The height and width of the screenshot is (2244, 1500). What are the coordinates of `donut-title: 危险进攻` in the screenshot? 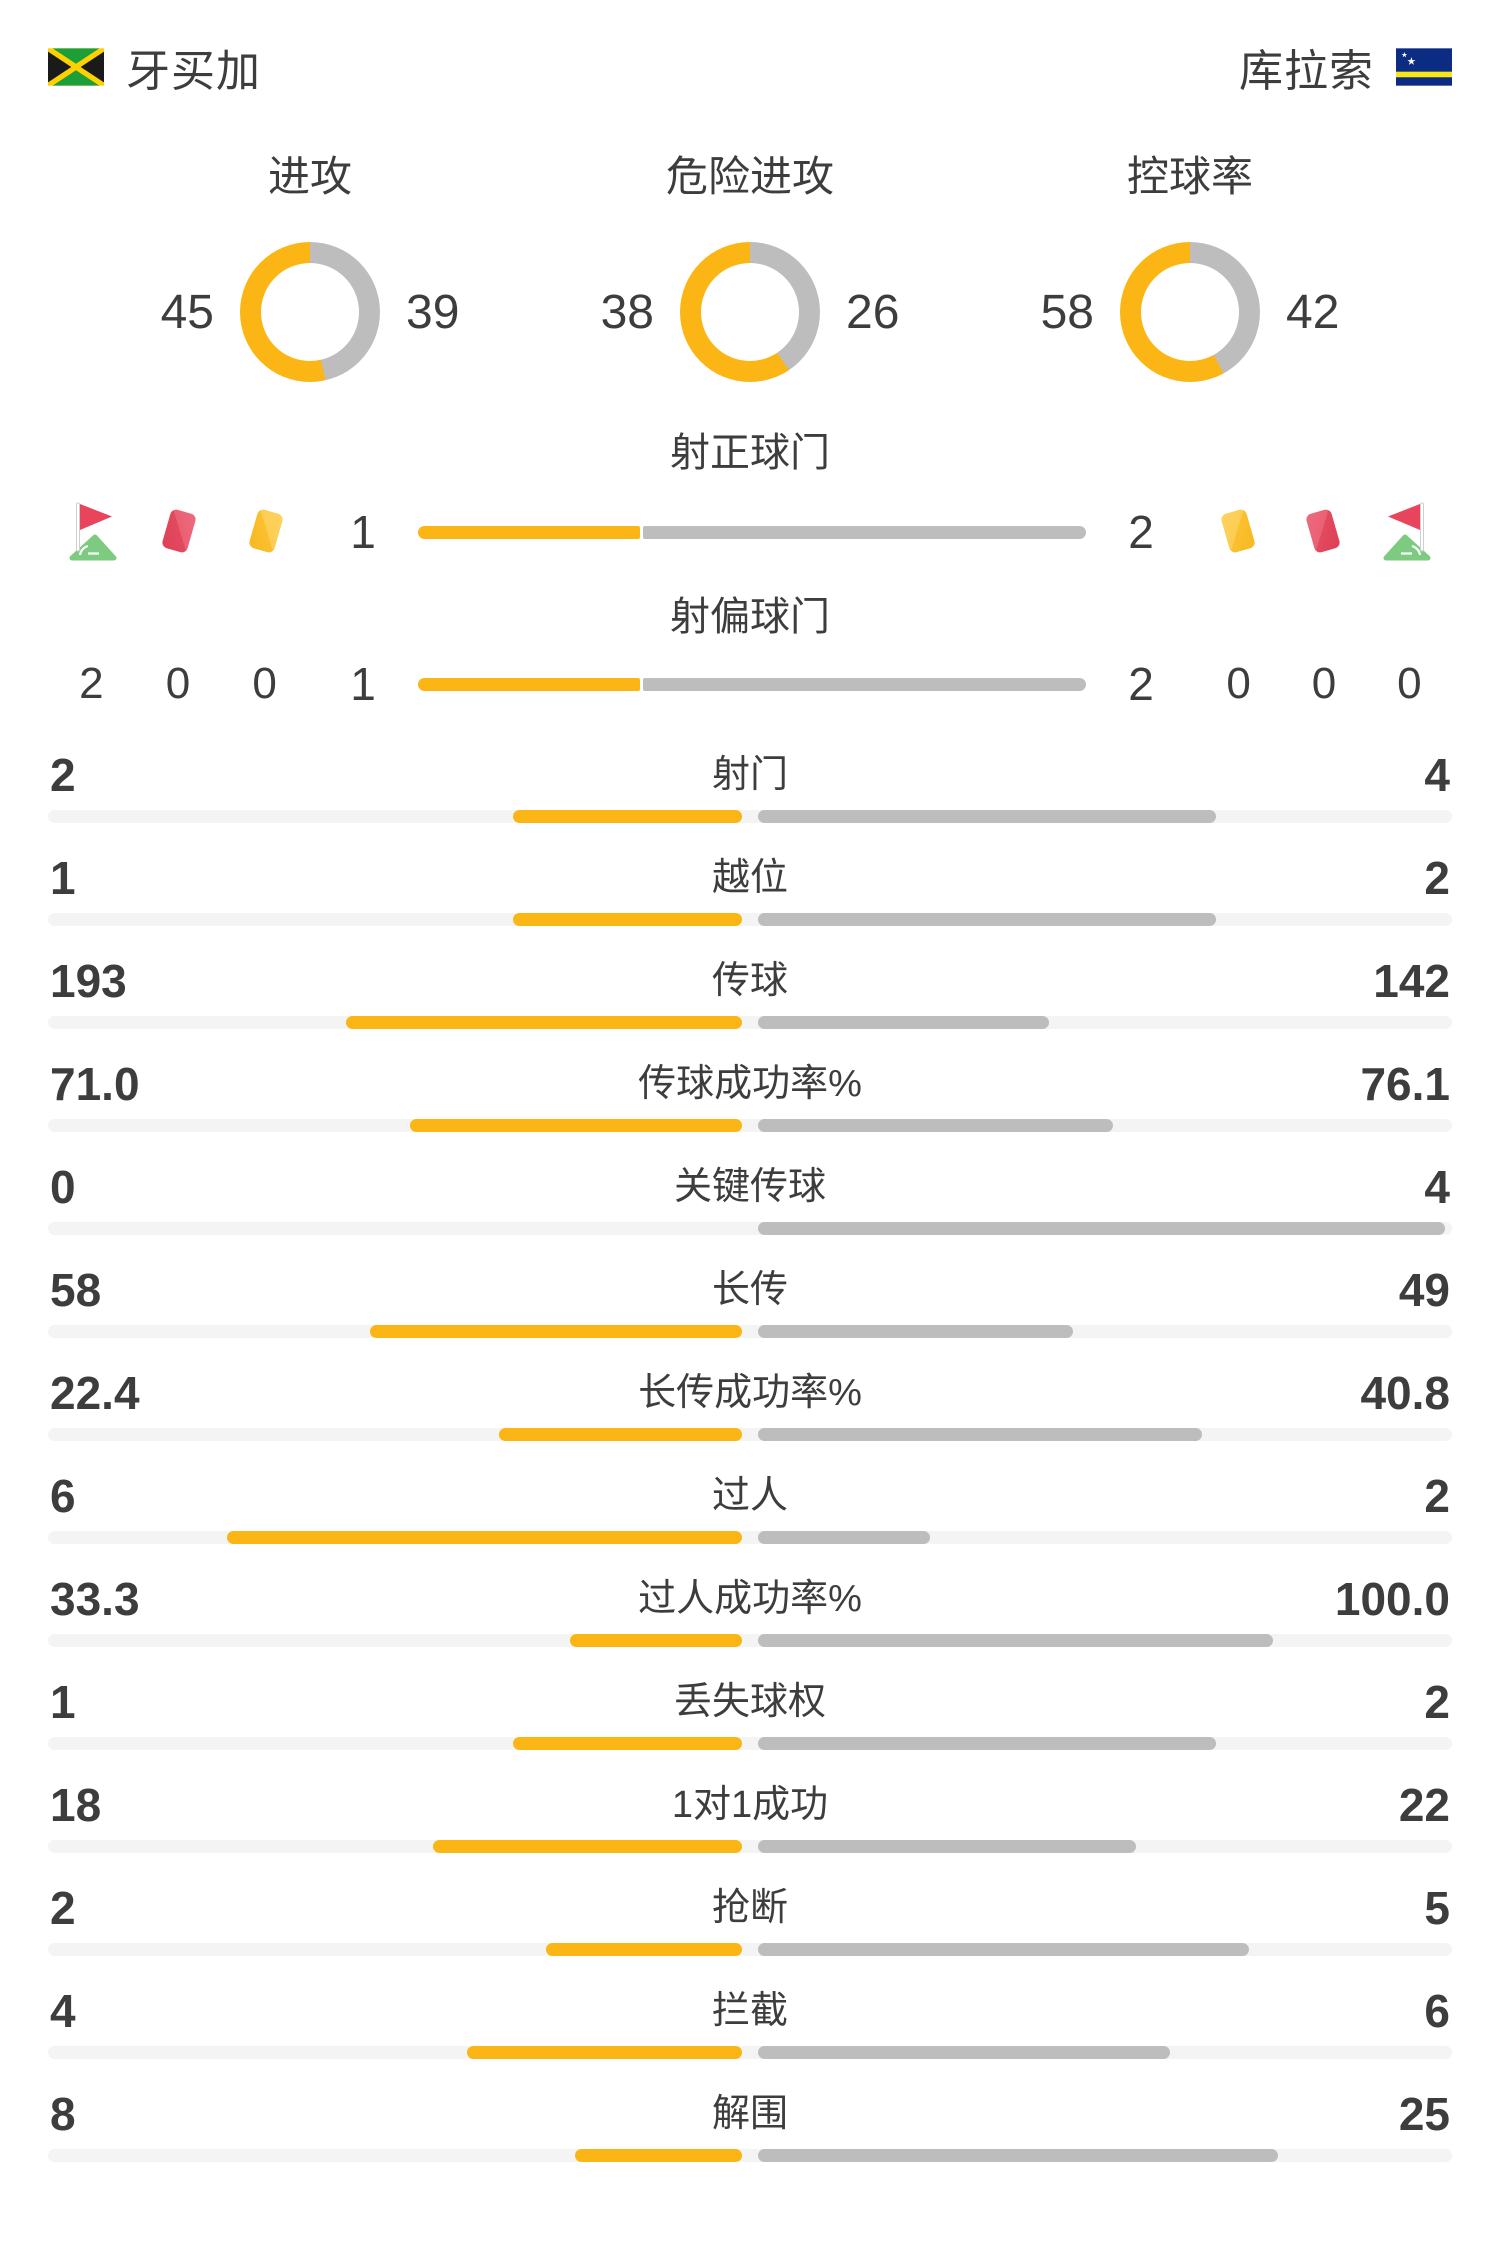 It's located at (749, 176).